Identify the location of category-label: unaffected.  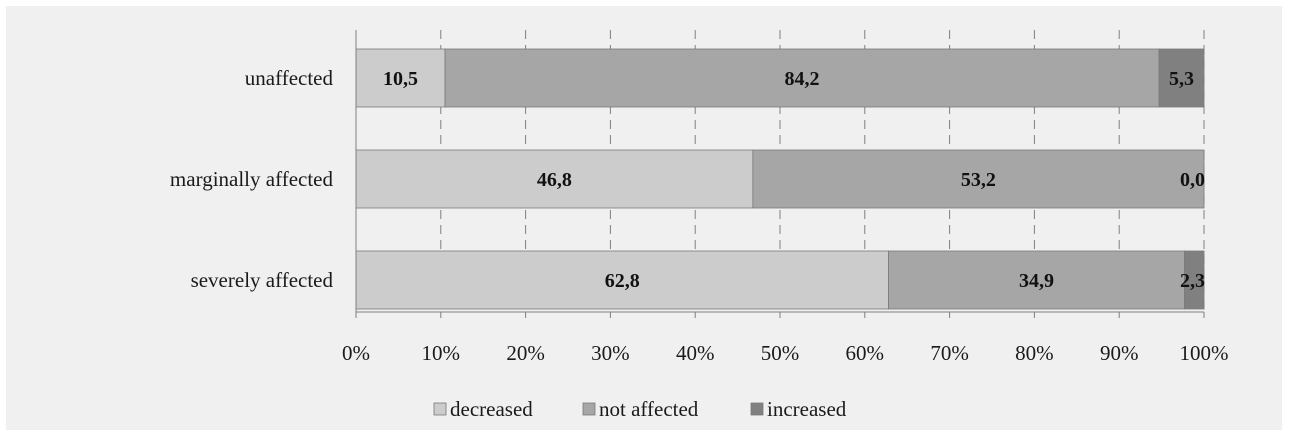
(289, 78).